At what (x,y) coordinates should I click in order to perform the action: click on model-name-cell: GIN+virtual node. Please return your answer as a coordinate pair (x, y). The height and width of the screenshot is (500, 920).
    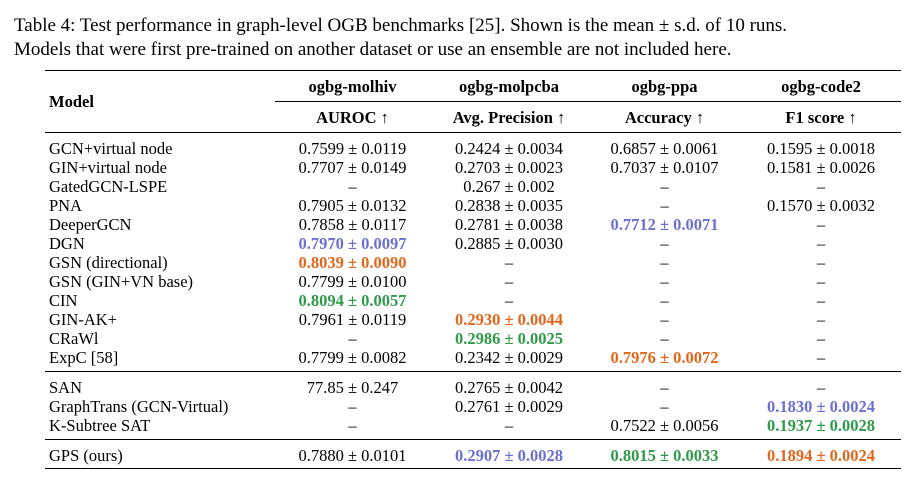
    Looking at the image, I should click on (108, 167).